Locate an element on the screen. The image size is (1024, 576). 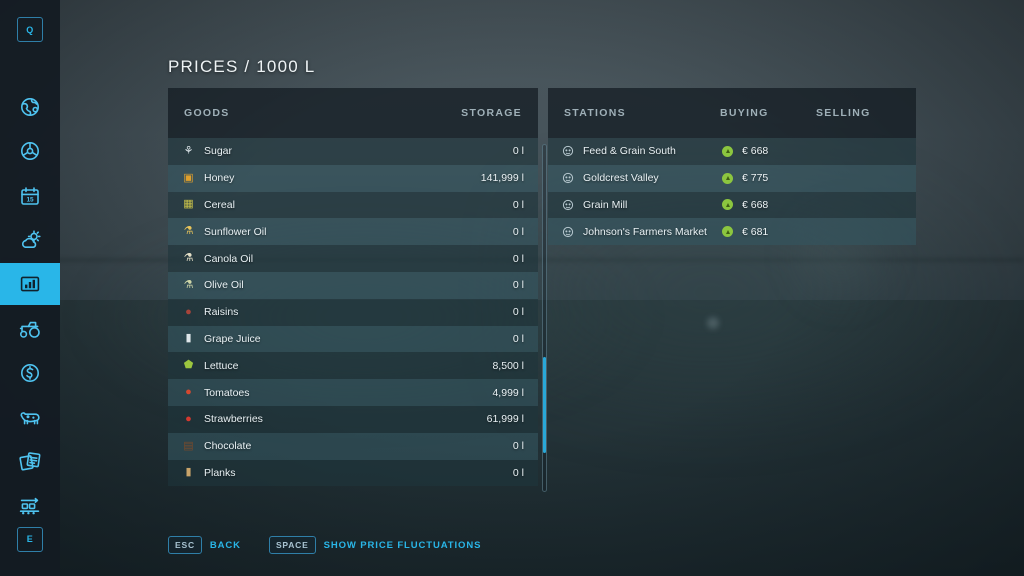
sidebar-item-contracts is located at coordinates (30, 461).